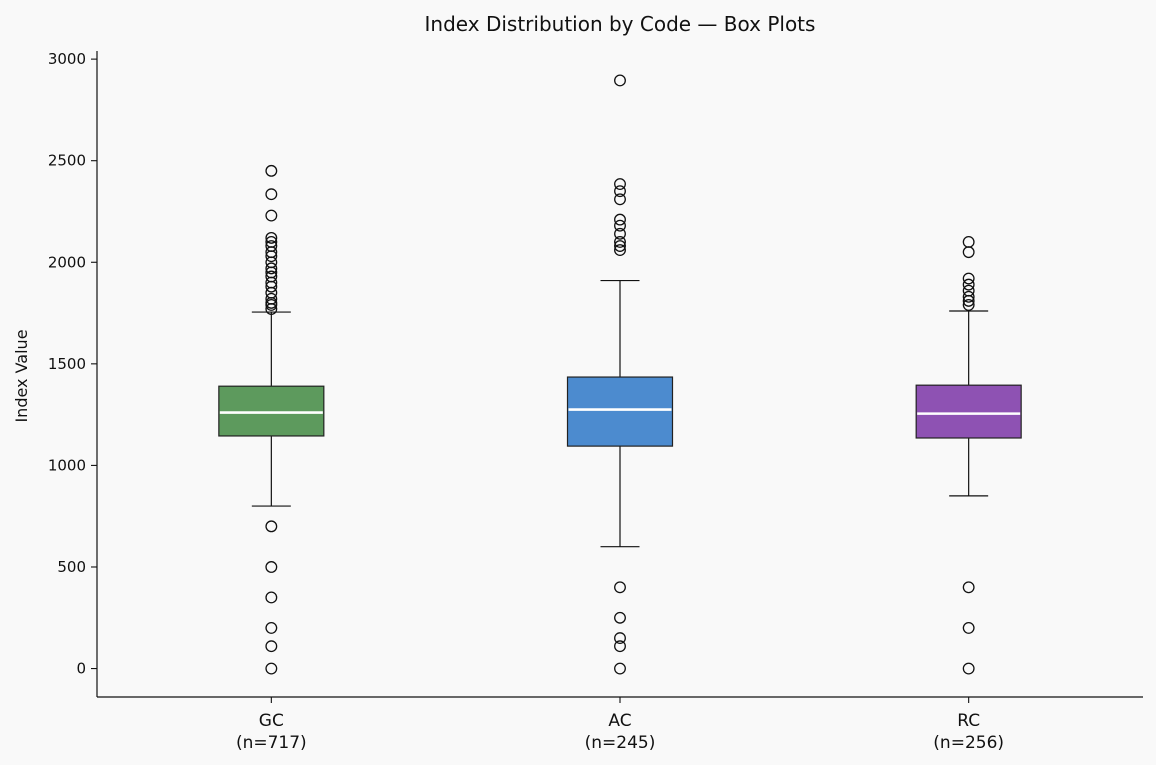 This screenshot has width=1156, height=765. I want to click on y-tick-label: 1000, so click(67, 465).